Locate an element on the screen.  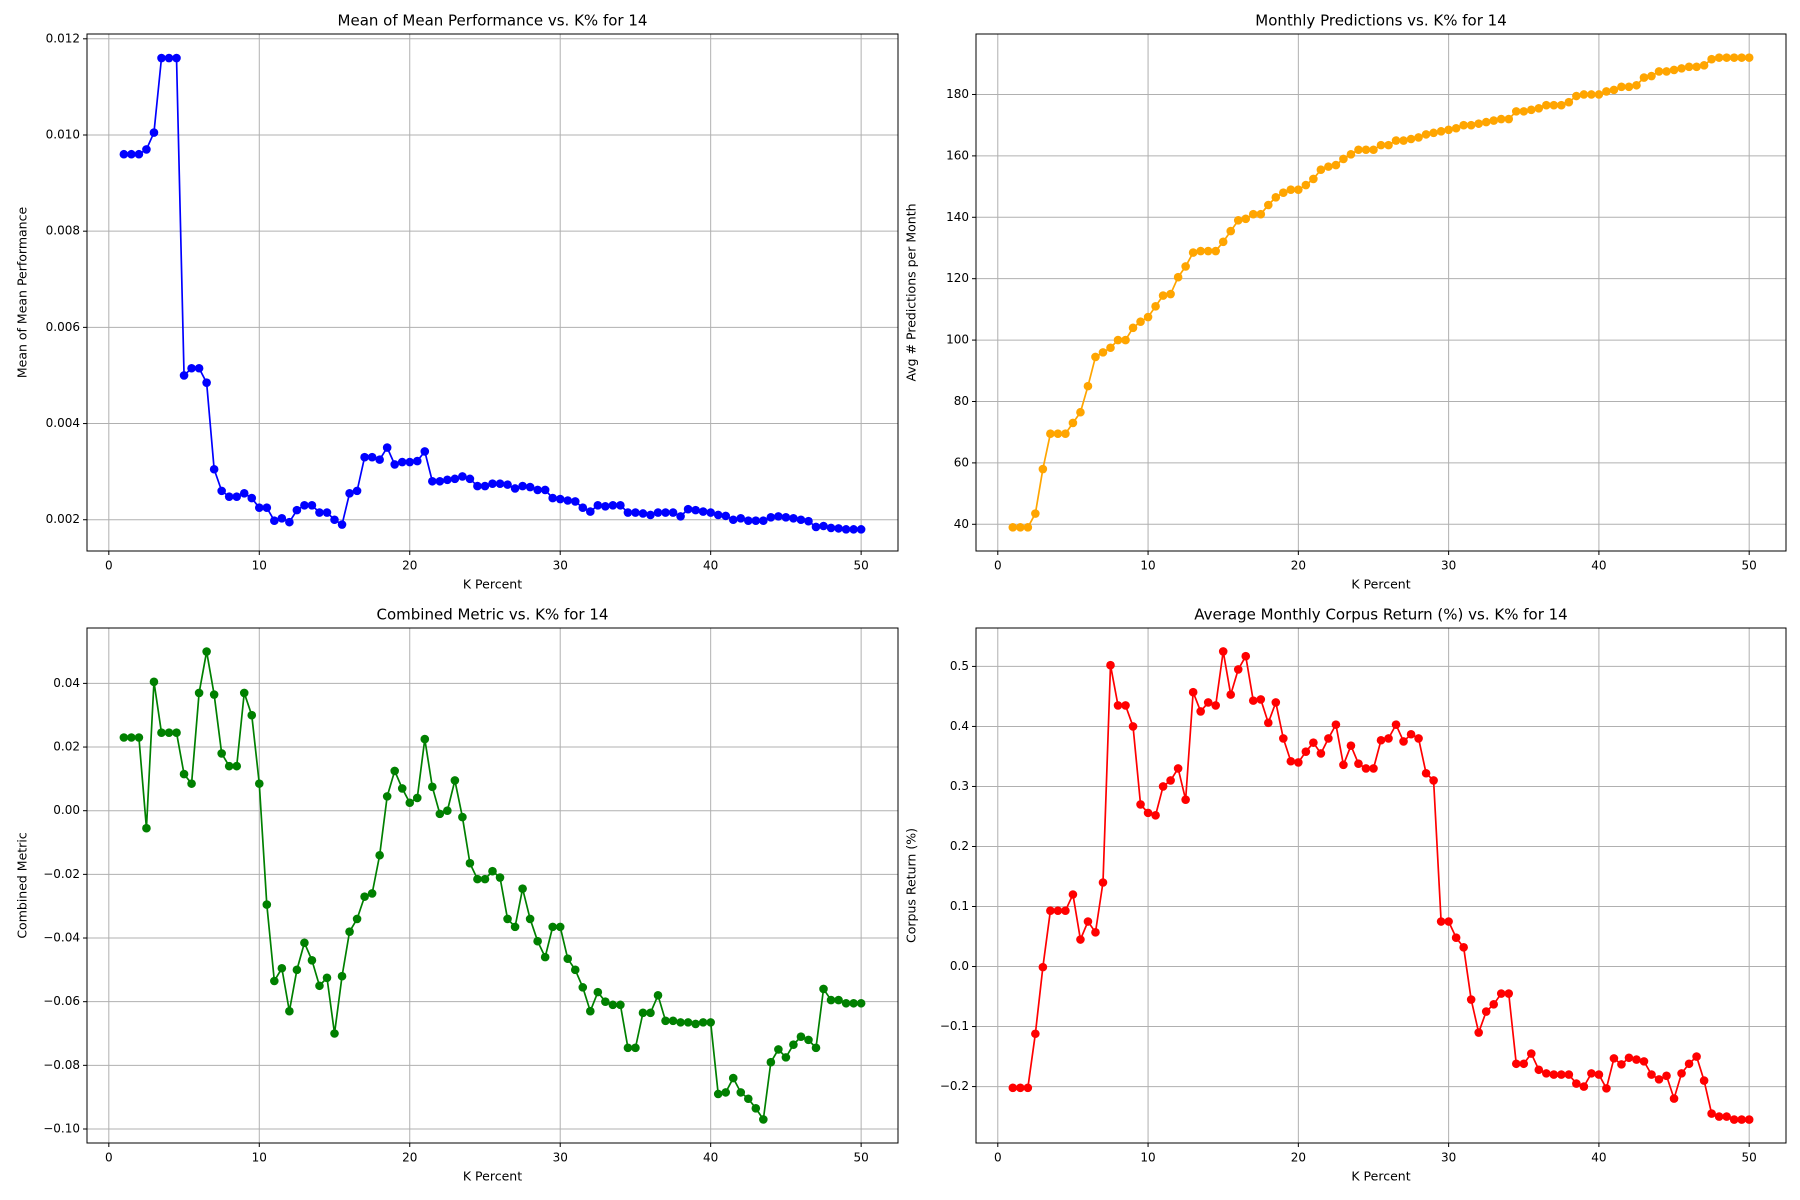
y-tick-label: 0.1 is located at coordinates (959, 906).